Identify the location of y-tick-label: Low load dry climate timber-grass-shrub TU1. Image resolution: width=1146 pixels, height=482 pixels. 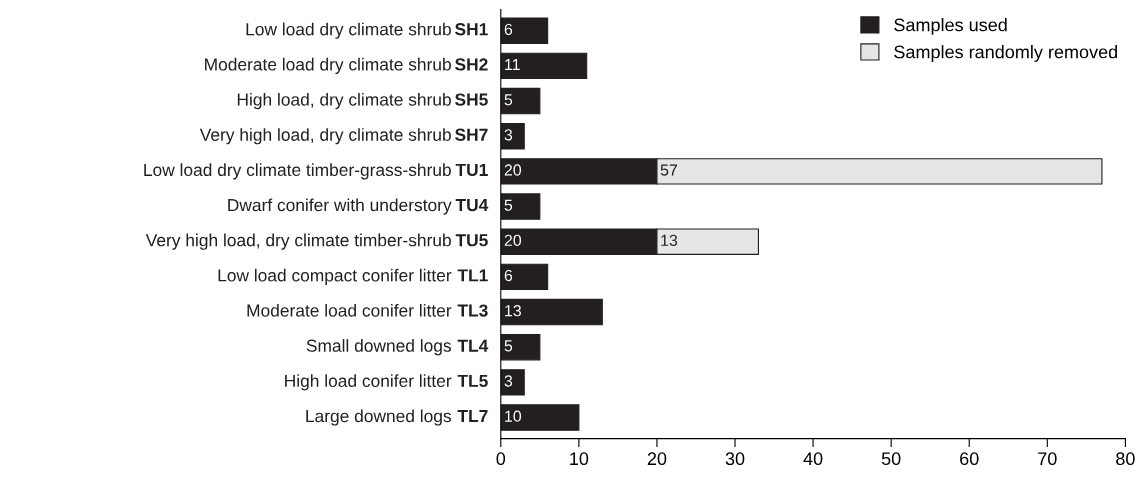
(316, 171).